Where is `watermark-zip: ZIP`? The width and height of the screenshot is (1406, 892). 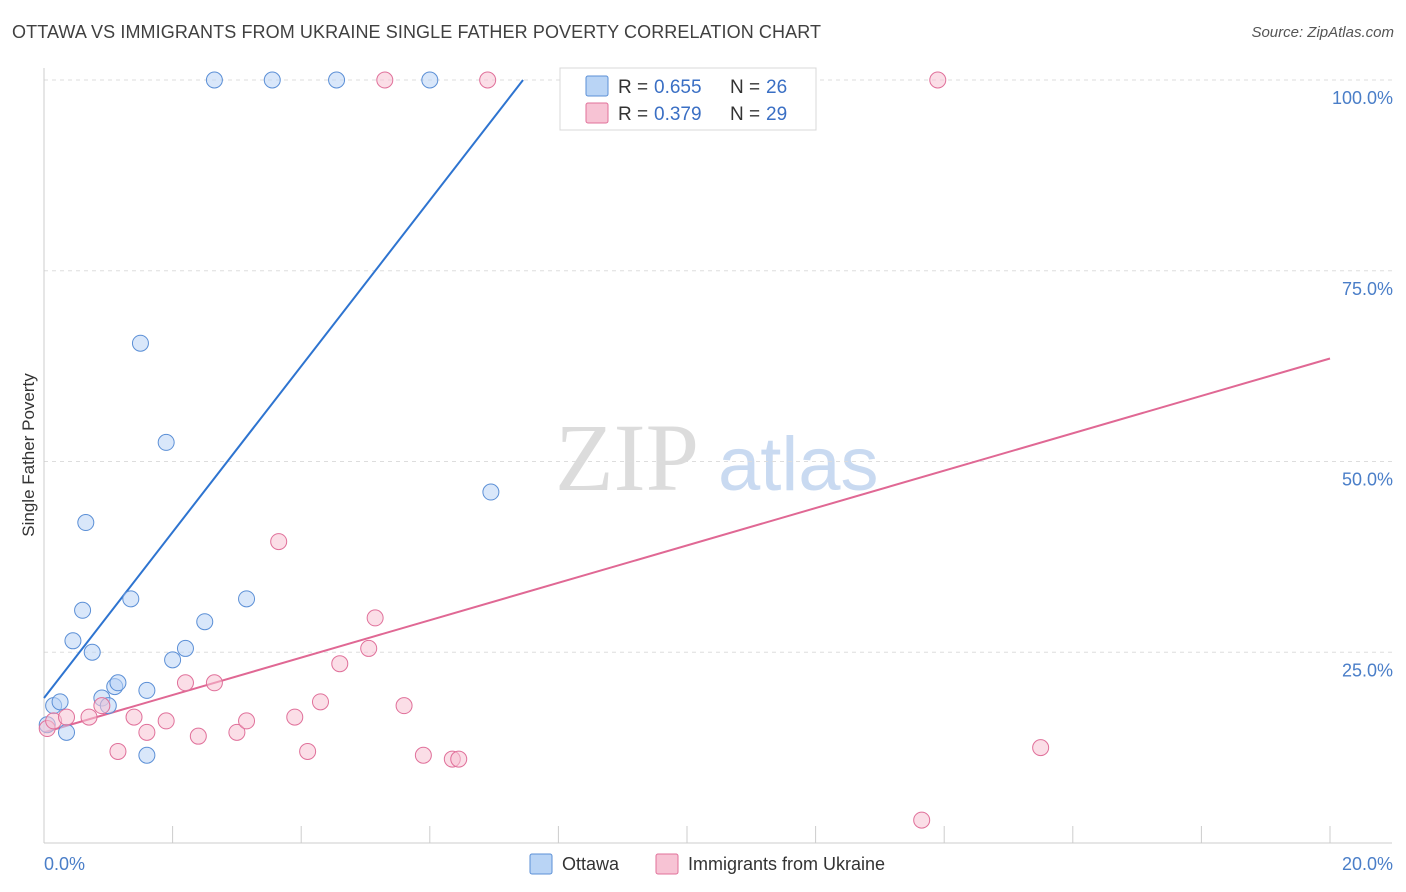
watermark-zip: ZIP is located at coordinates (627, 457).